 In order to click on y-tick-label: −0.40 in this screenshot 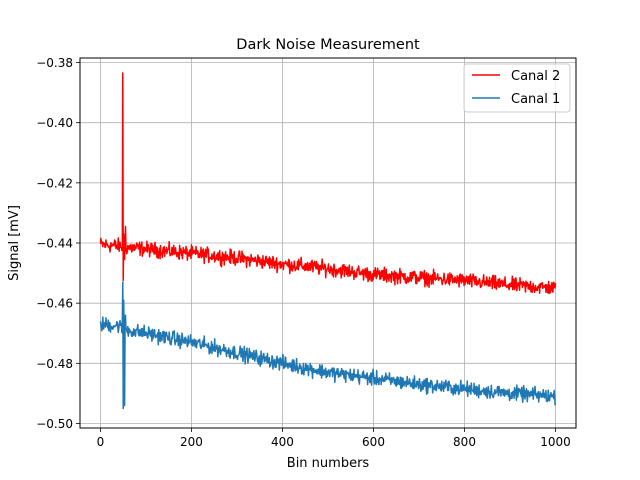, I will do `click(54, 123)`.